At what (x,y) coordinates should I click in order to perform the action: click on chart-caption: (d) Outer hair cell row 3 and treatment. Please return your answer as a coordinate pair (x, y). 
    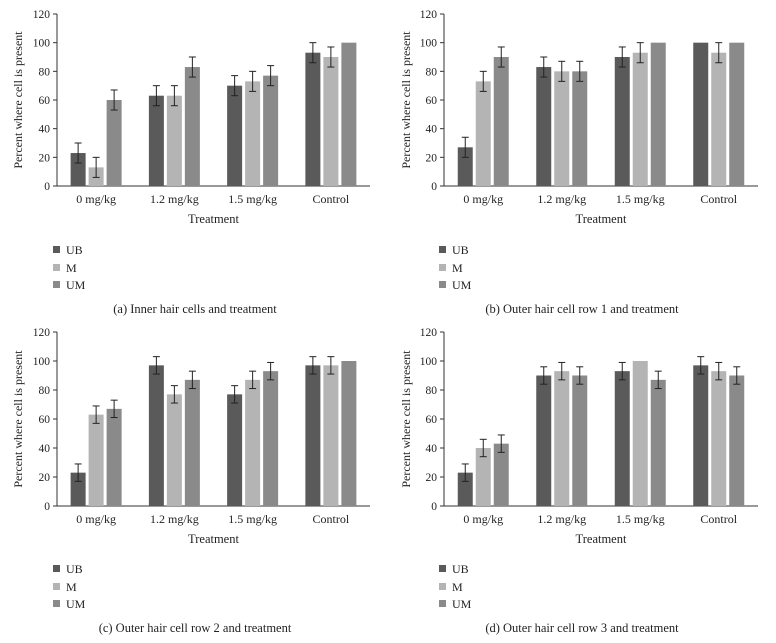
    Looking at the image, I should click on (582, 628).